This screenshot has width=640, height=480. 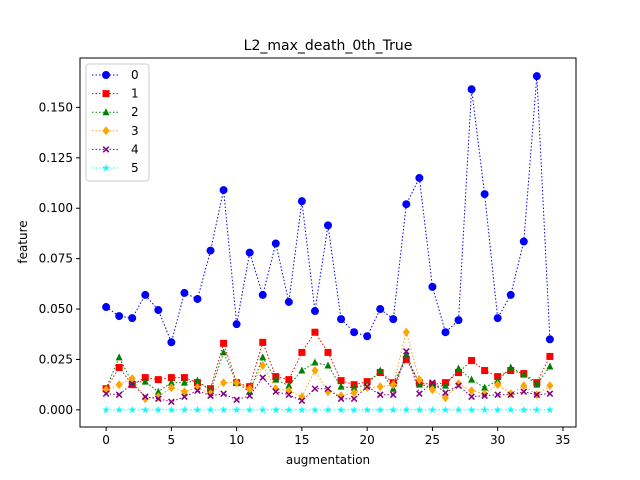 I want to click on x-axis-label: augmentation, so click(x=328, y=460).